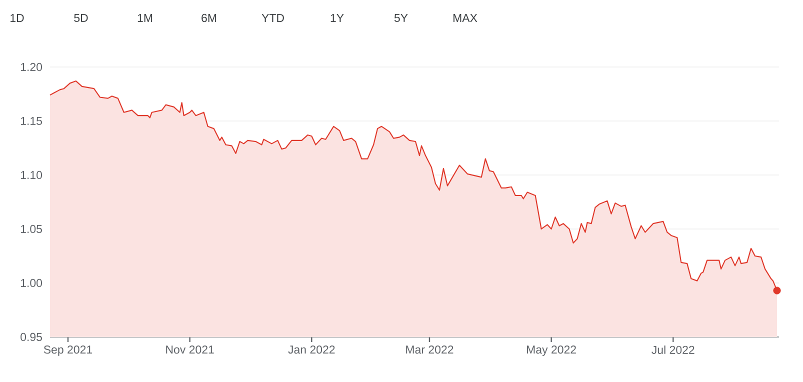 Image resolution: width=803 pixels, height=382 pixels. Describe the element at coordinates (81, 18) in the screenshot. I see `text: 5D` at that location.